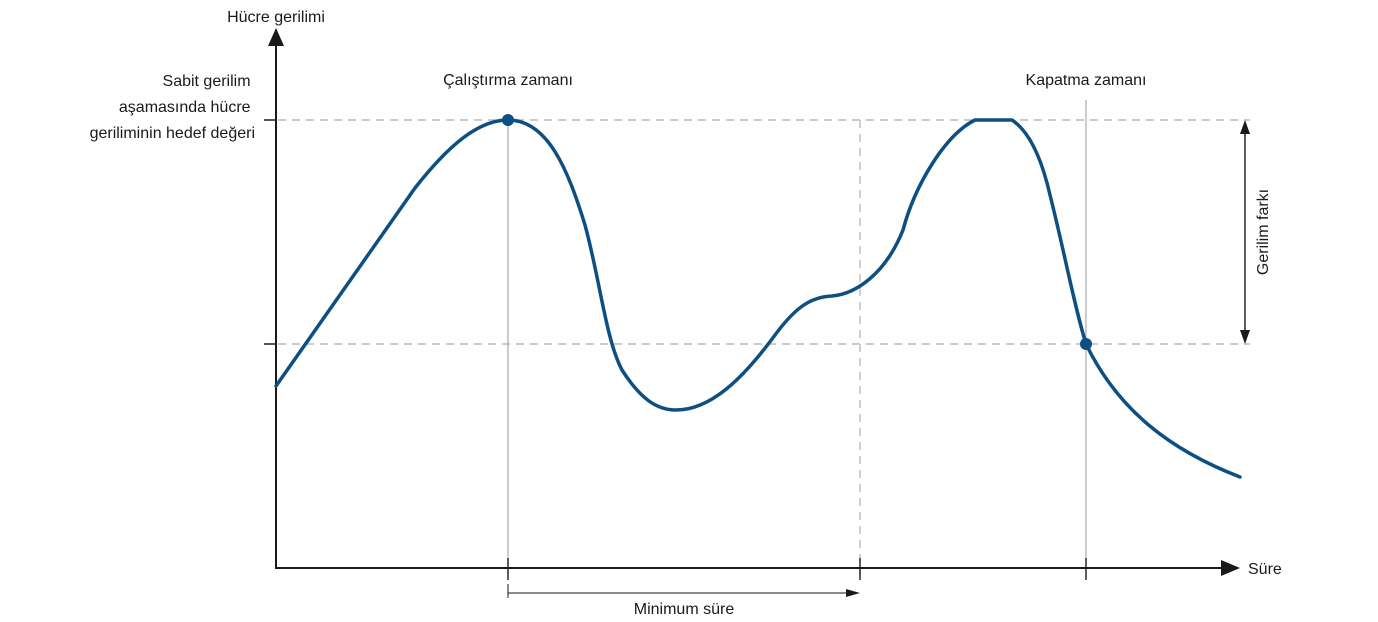 The image size is (1378, 622). I want to click on x-axis-label: Süre, so click(1265, 569).